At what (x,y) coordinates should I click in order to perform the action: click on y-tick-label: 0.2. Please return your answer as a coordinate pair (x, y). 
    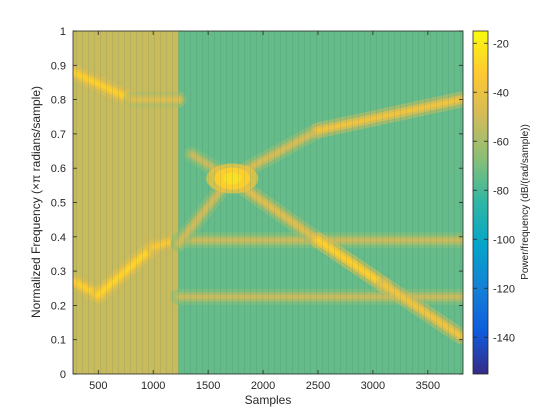
    Looking at the image, I should click on (58, 306).